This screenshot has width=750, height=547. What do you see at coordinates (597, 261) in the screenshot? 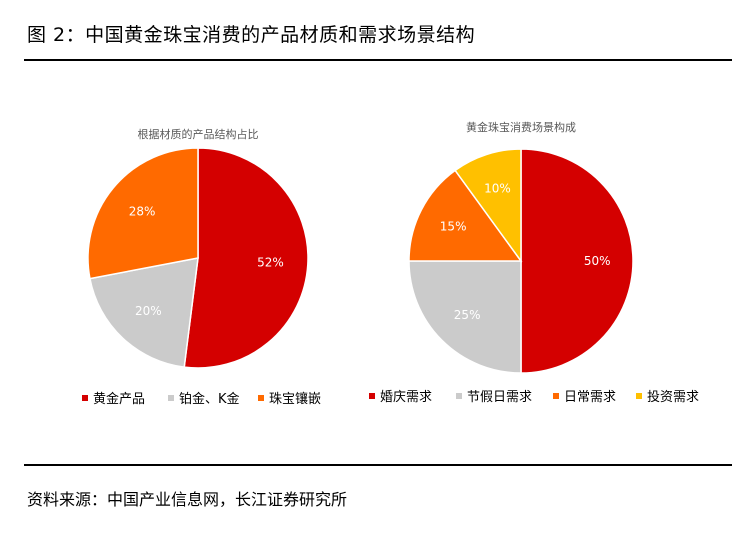
I see `slice-label-wedding: 50%` at bounding box center [597, 261].